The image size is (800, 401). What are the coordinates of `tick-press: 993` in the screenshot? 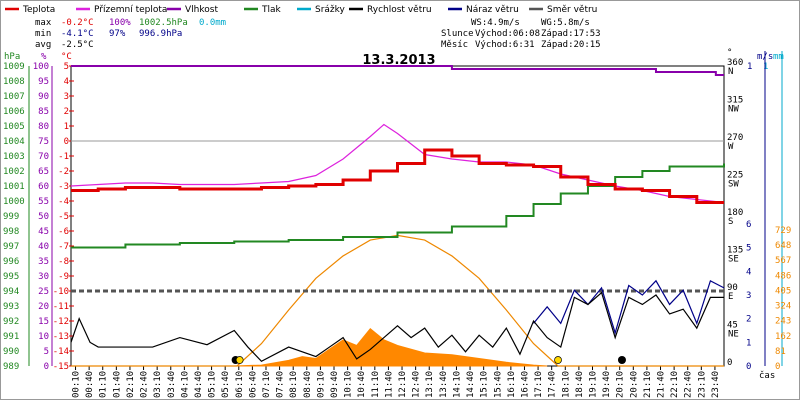 It's located at (11, 307).